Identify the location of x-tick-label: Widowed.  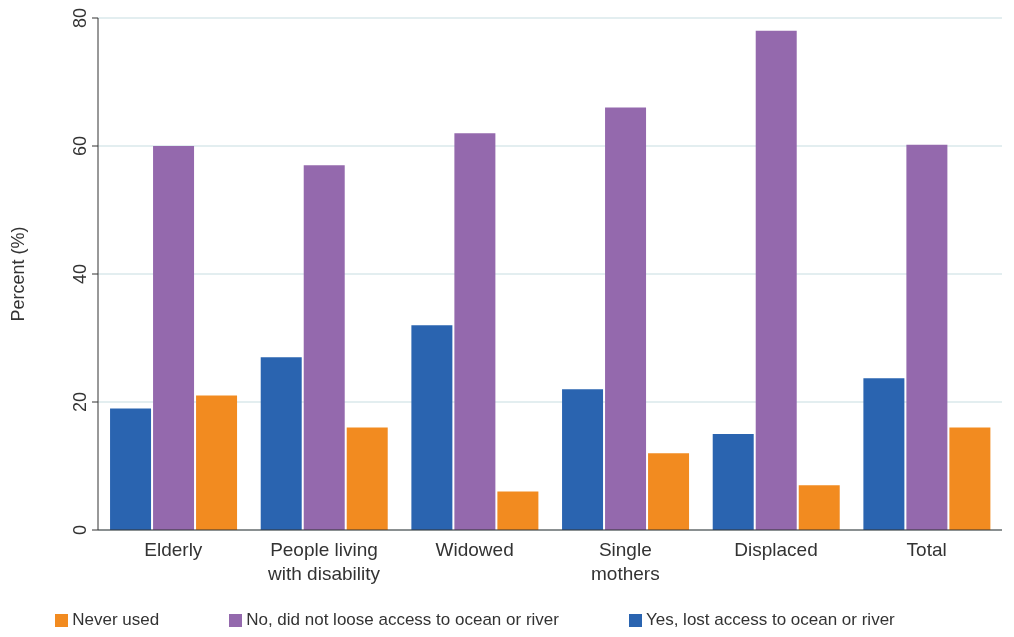
(474, 549).